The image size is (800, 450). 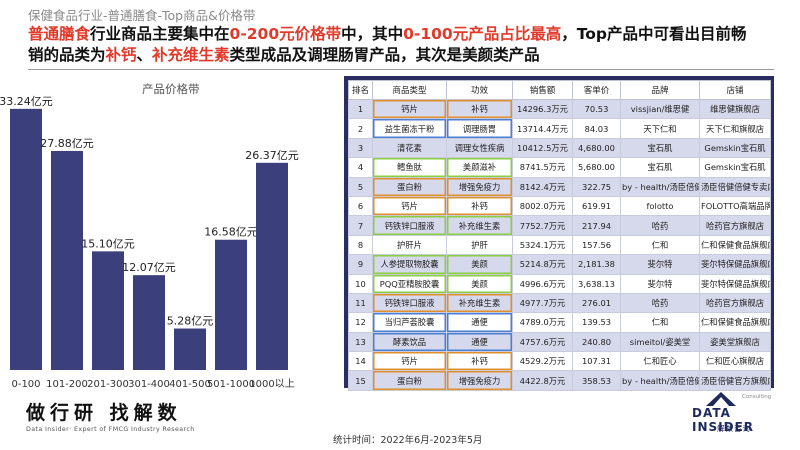 I want to click on table-cell-sales: 4977.7万元, so click(x=542, y=303).